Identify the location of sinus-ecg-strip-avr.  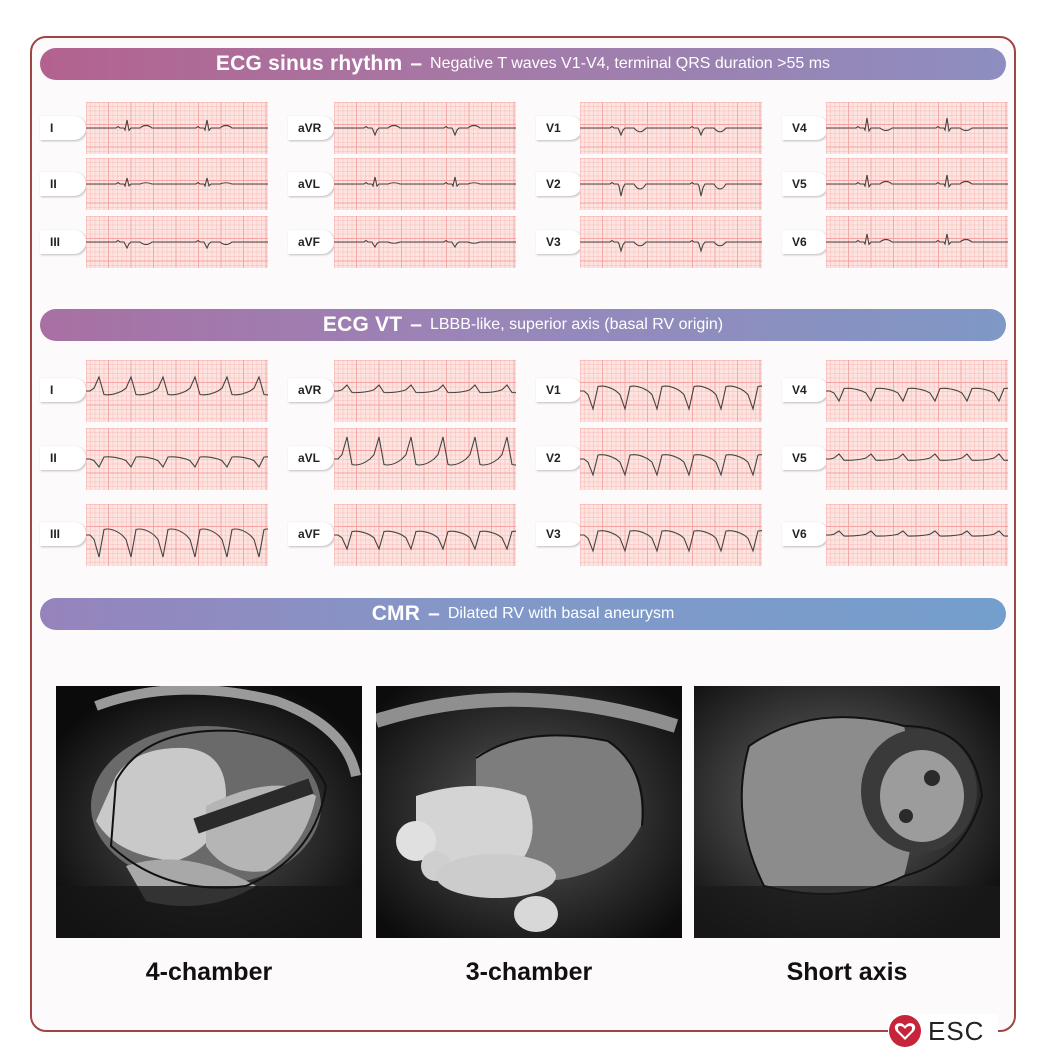
(425, 128).